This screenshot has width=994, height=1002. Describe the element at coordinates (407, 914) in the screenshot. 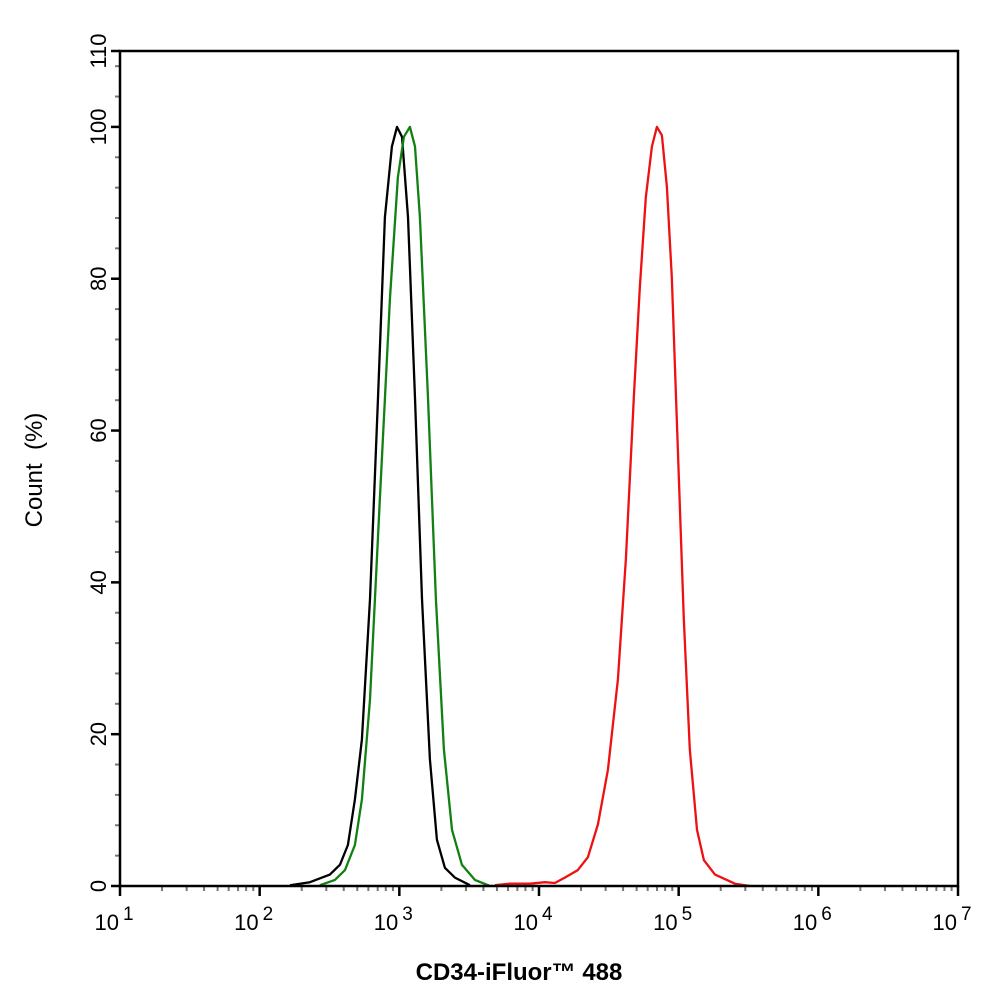

I see `x-tick-exponent: 3` at that location.